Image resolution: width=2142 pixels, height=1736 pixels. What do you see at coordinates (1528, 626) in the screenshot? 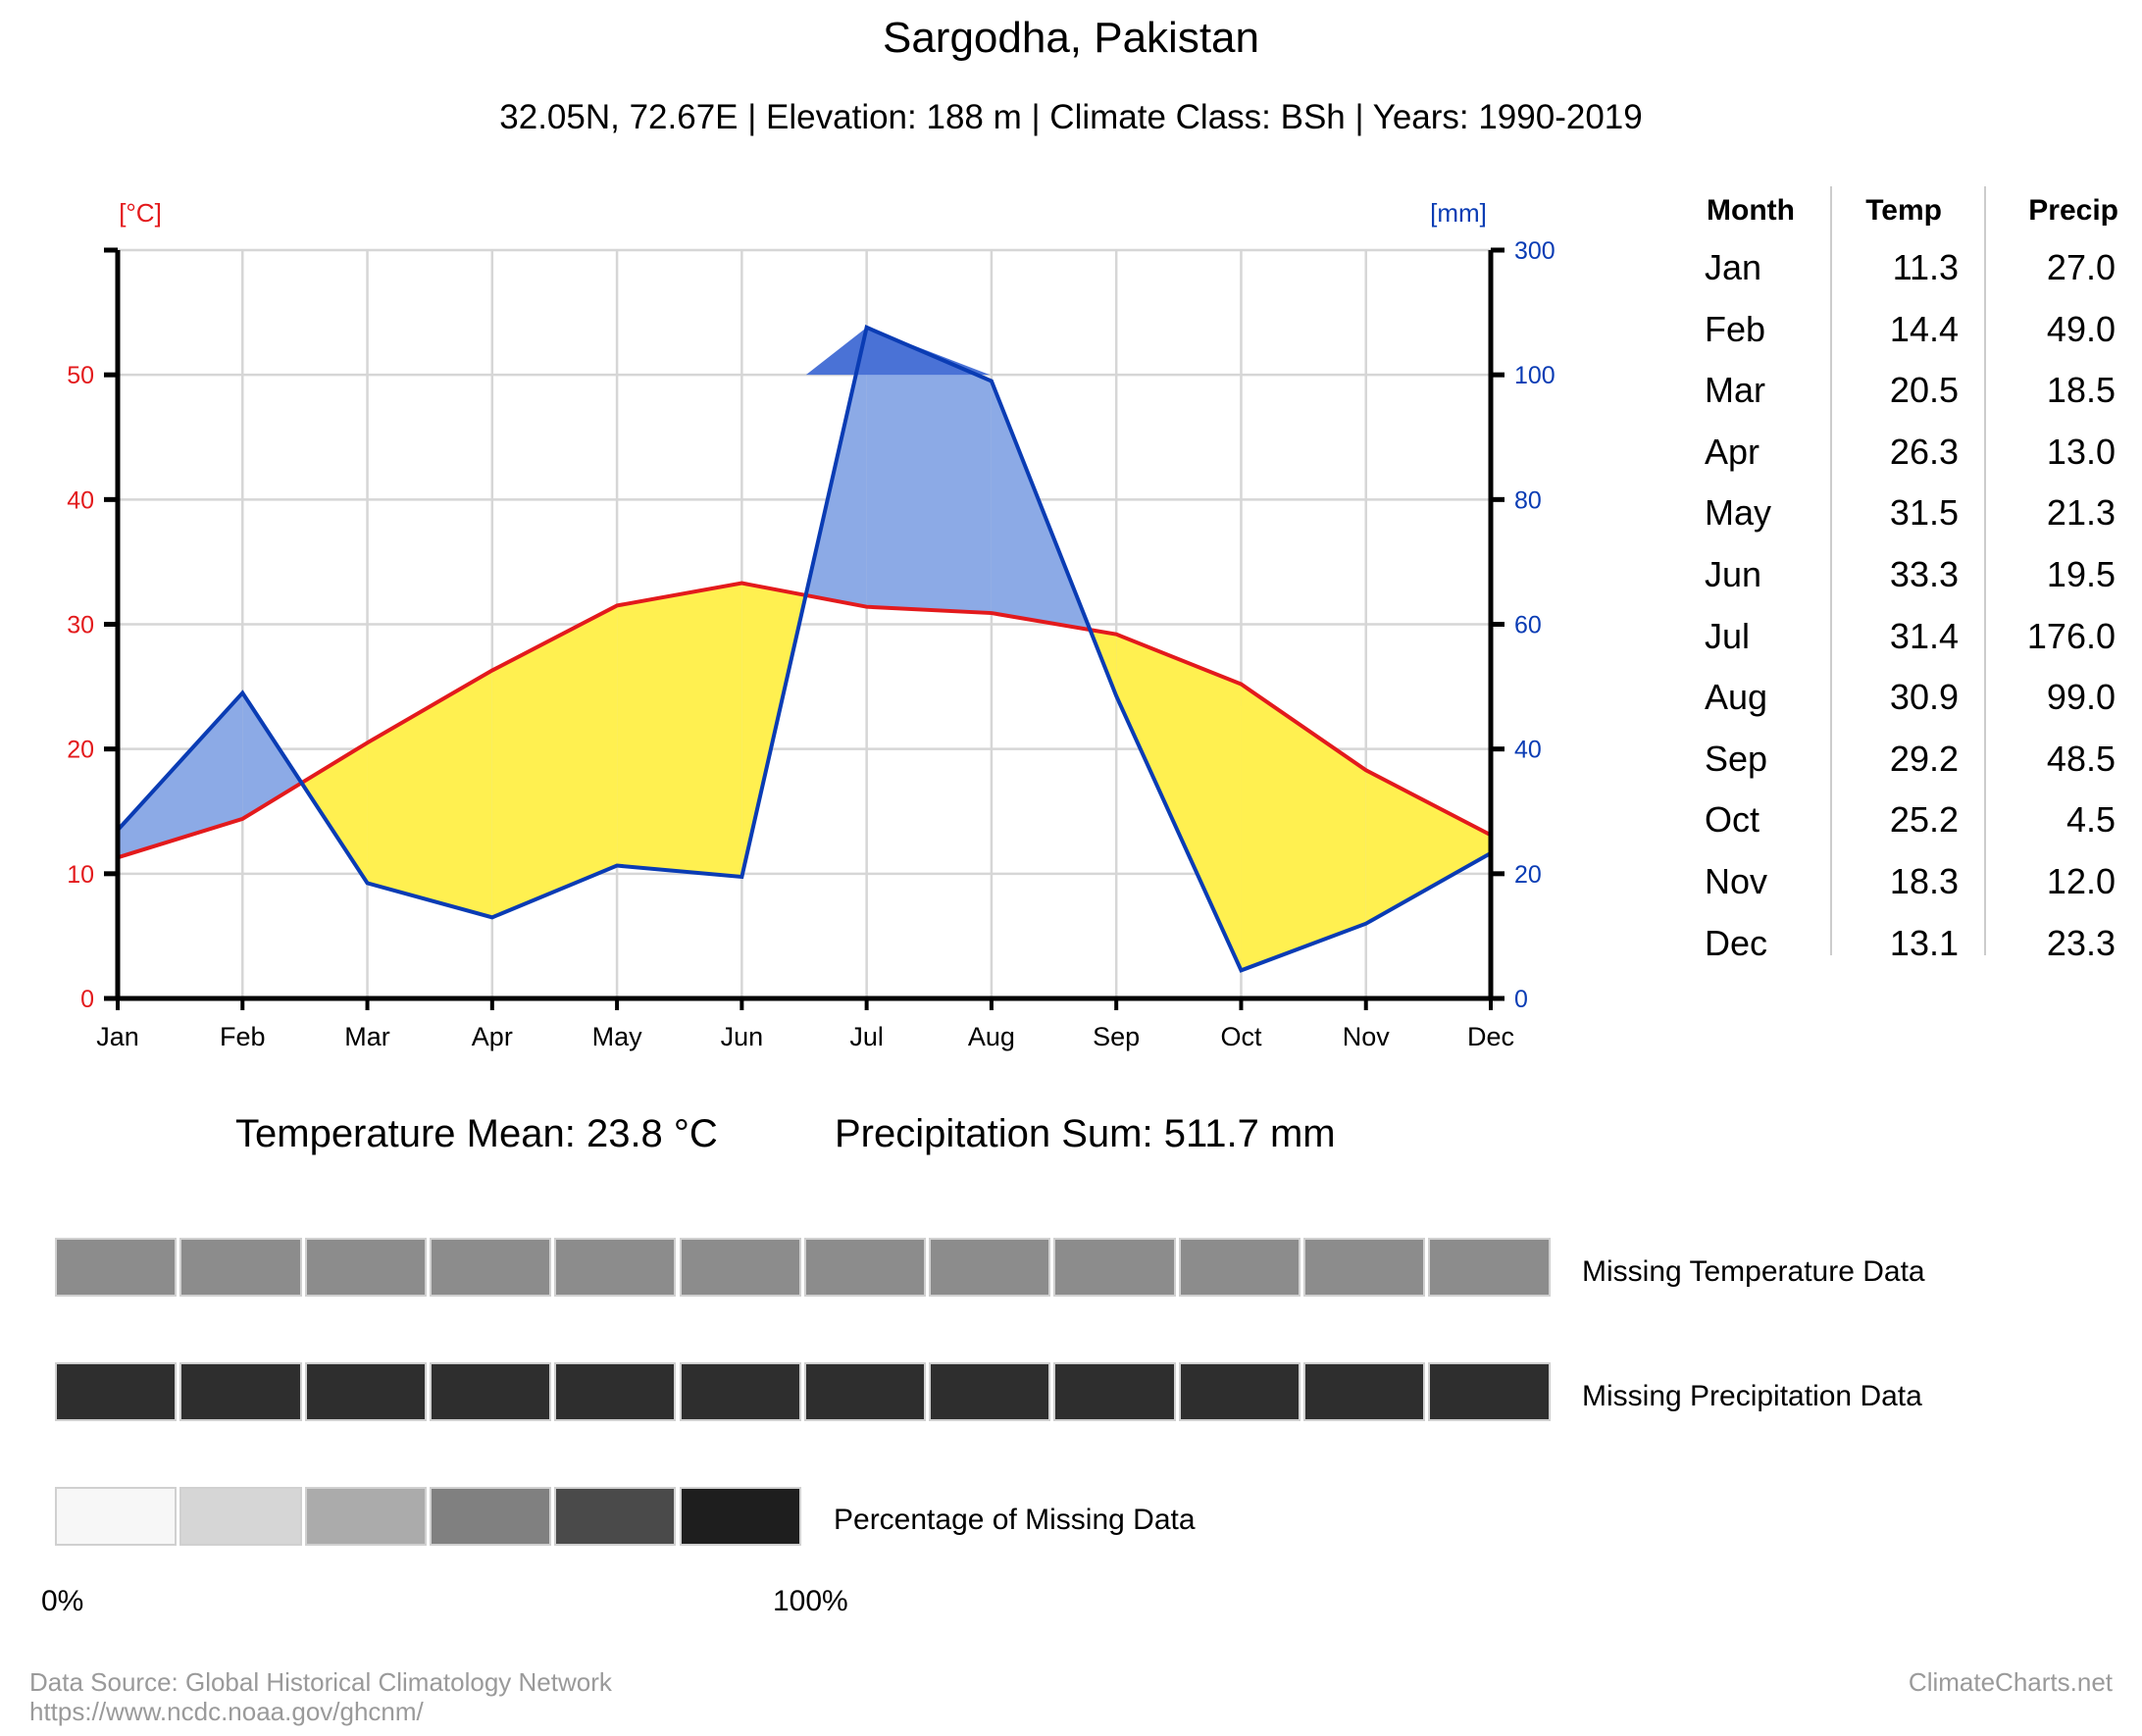
I see `right-tick-label: 60` at bounding box center [1528, 626].